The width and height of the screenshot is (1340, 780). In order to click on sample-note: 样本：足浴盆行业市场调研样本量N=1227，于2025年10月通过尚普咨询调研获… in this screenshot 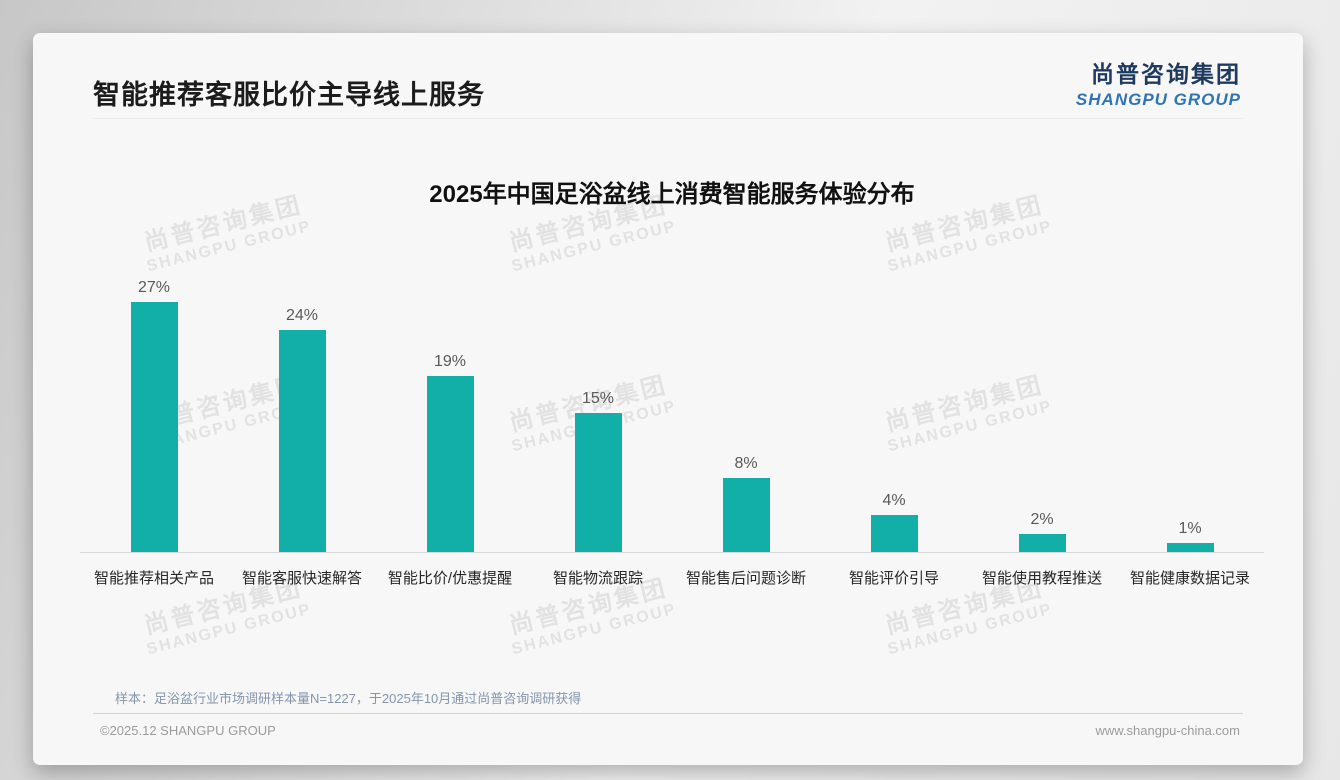, I will do `click(348, 698)`.